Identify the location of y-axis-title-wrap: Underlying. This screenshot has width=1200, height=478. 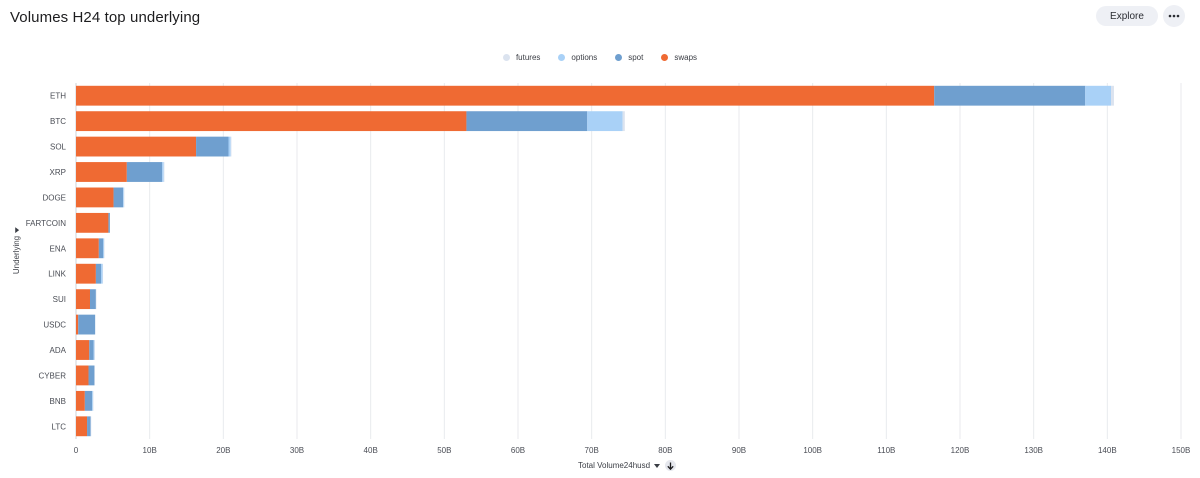
(17, 250).